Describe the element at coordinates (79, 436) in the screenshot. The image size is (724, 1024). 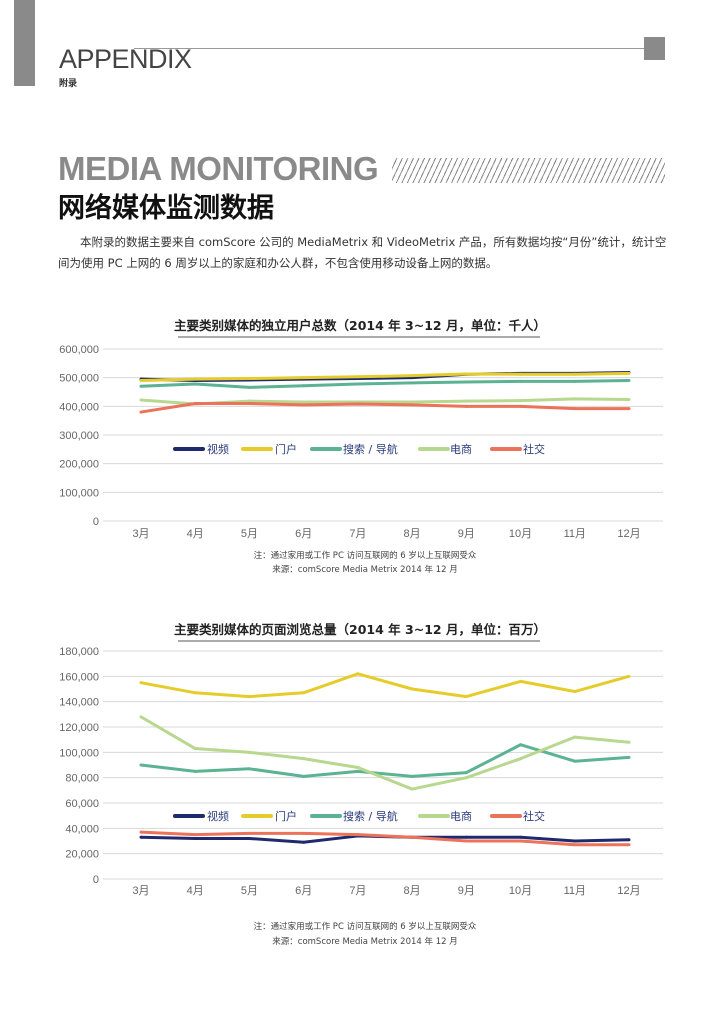
I see `y-tick-label: 300,000` at that location.